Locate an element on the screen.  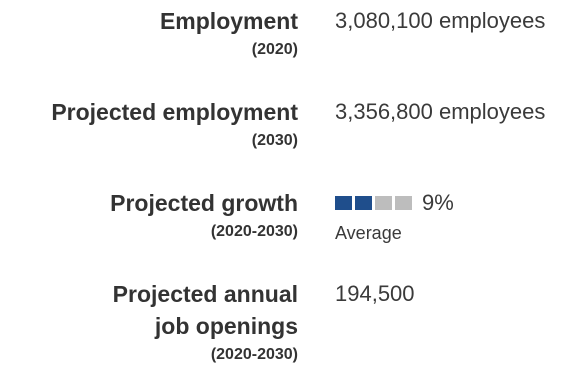
stat-label-projected-growth: Projected growth (2020-2030) is located at coordinates (204, 216).